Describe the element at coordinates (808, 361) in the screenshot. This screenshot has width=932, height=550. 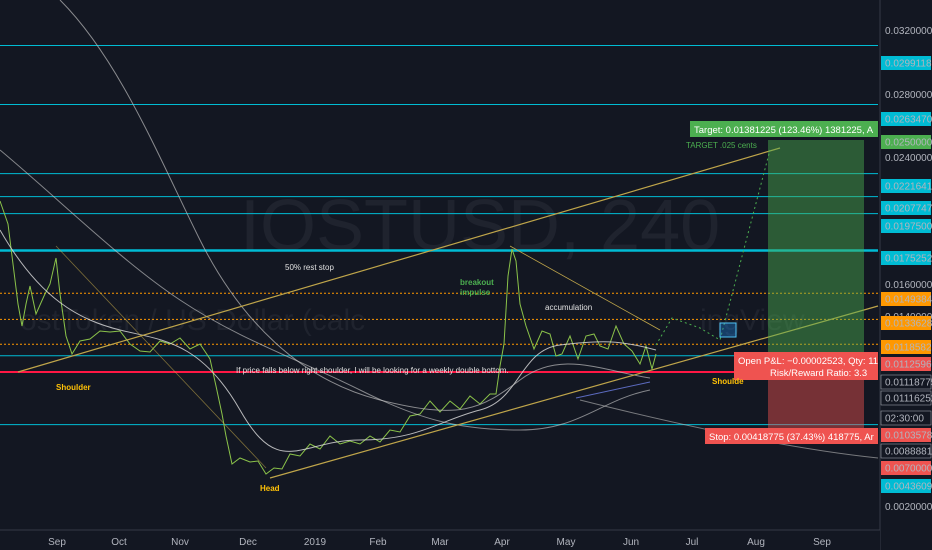
I see `pnl-label: Open P&L: −0.00002523, Qty: 11` at that location.